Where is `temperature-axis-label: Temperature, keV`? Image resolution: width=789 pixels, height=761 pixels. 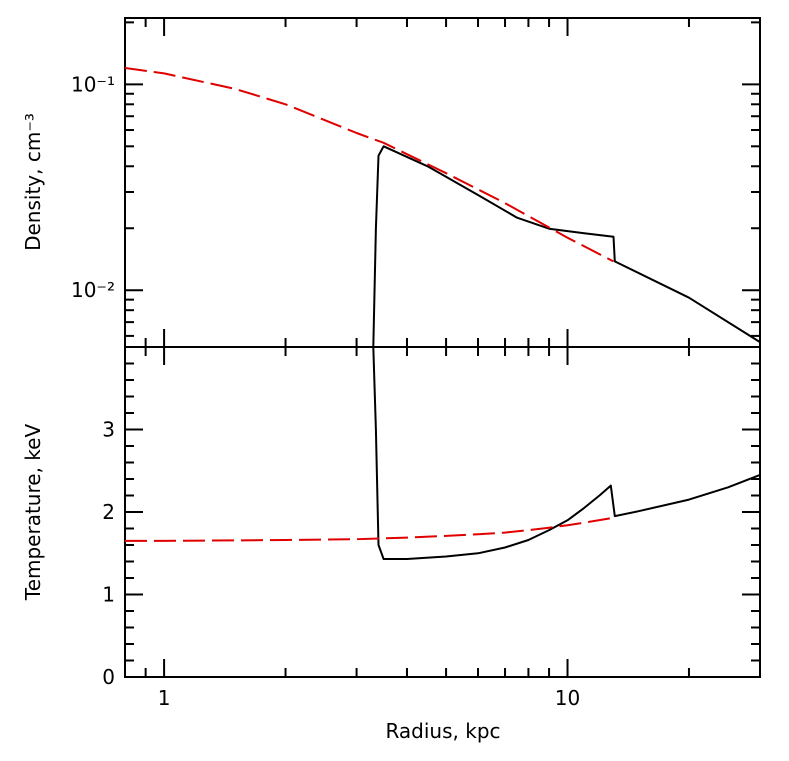
temperature-axis-label: Temperature, keV is located at coordinates (33, 513).